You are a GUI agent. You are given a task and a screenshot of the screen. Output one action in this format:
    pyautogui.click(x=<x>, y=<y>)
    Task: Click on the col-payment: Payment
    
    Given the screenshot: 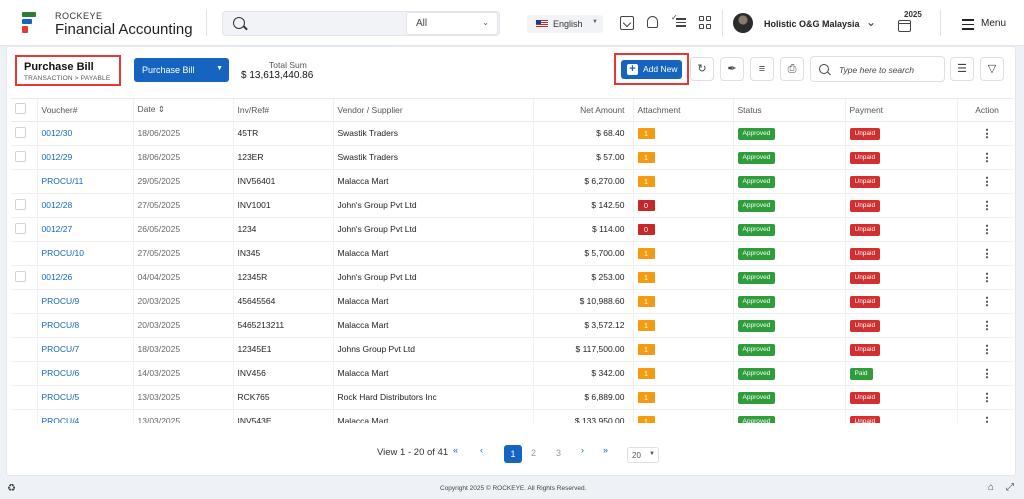 What is the action you would take?
    pyautogui.click(x=901, y=110)
    